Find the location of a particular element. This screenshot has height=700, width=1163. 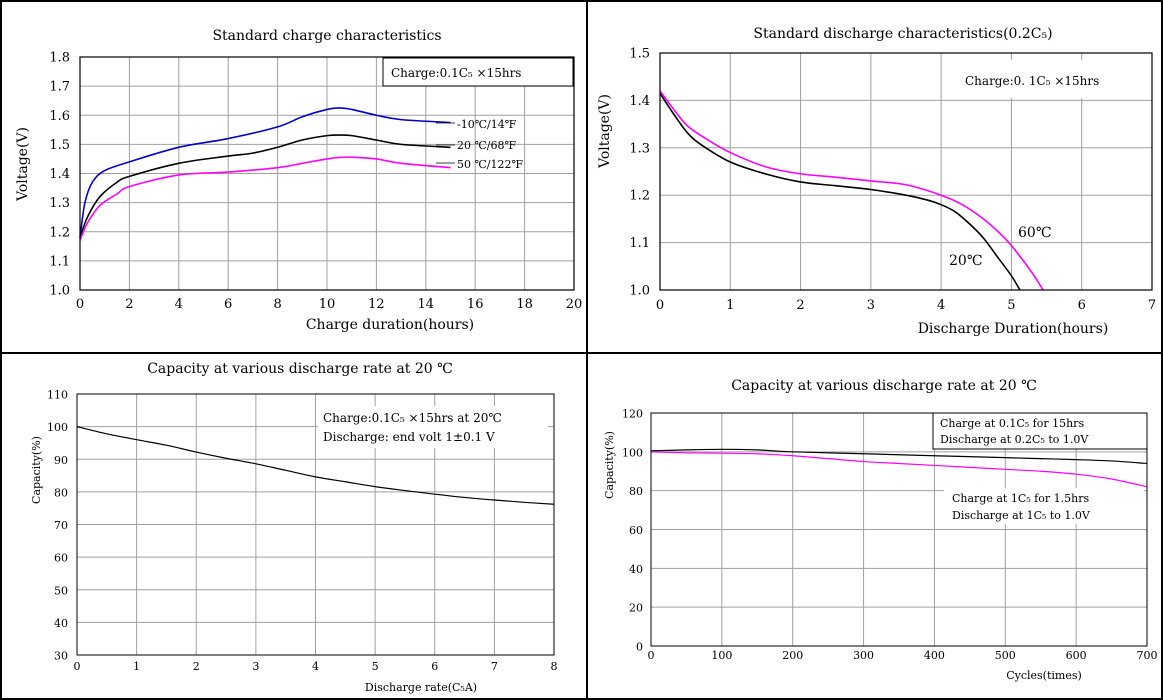

chart-charge-plot-frame is located at coordinates (327, 173).